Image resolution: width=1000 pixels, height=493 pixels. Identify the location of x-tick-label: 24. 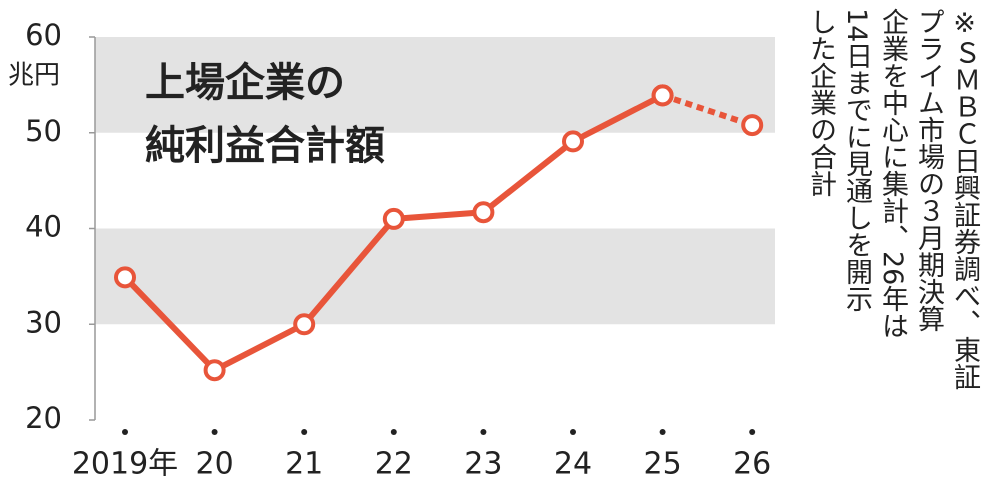
(573, 464).